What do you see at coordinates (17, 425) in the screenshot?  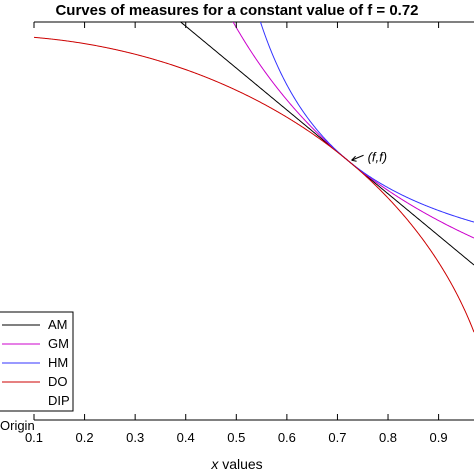 I see `origin-label: Origin` at bounding box center [17, 425].